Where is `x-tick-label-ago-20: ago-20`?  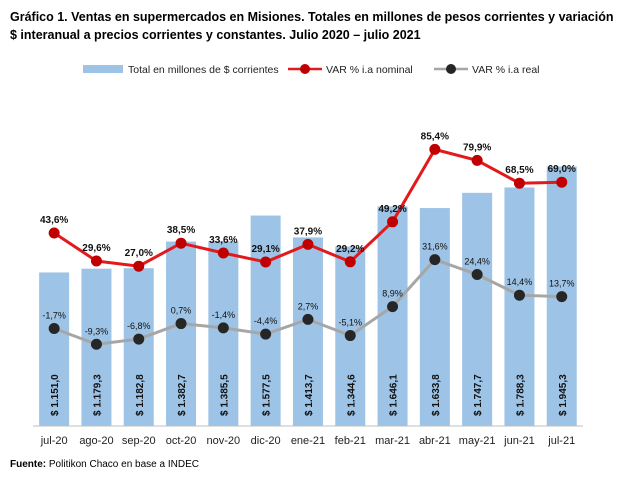 x-tick-label-ago-20: ago-20 is located at coordinates (96, 441).